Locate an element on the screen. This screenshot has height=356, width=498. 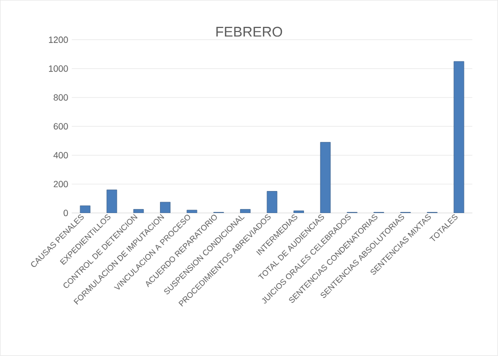
y-tick-label: 400 is located at coordinates (60, 155).